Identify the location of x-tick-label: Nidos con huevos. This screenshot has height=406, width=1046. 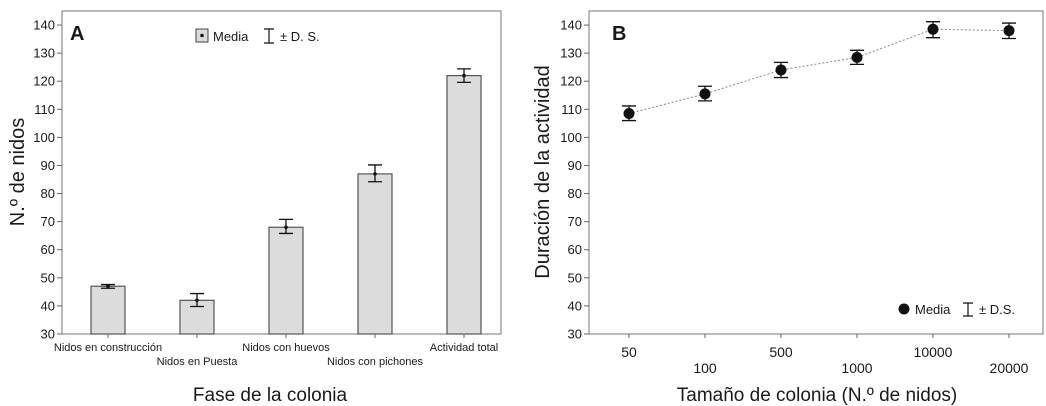
(286, 348).